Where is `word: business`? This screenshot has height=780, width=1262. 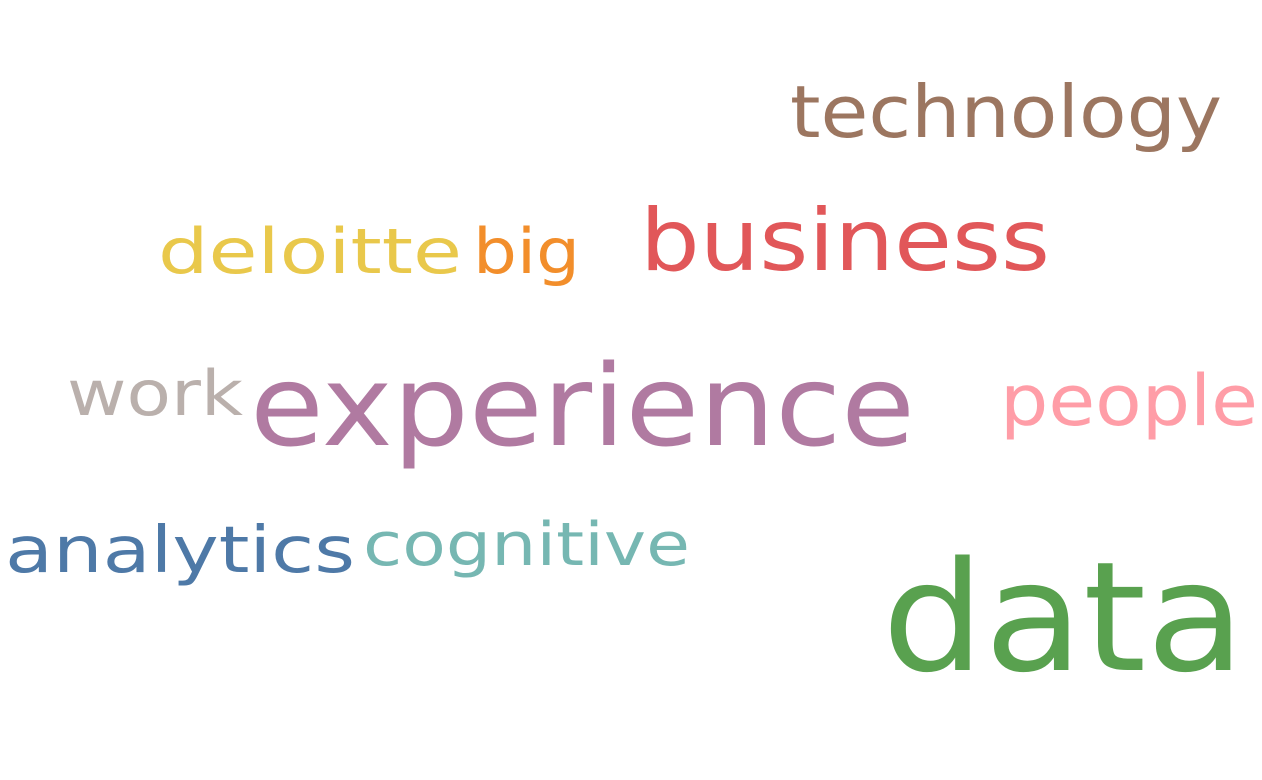 word: business is located at coordinates (845, 241).